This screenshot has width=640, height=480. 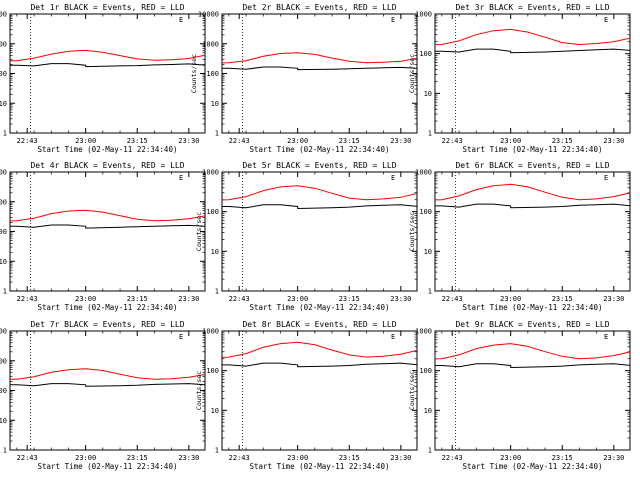 What do you see at coordinates (107, 165) in the screenshot?
I see `chart-title: Det 4r BLACK = Events, RED = LLD` at bounding box center [107, 165].